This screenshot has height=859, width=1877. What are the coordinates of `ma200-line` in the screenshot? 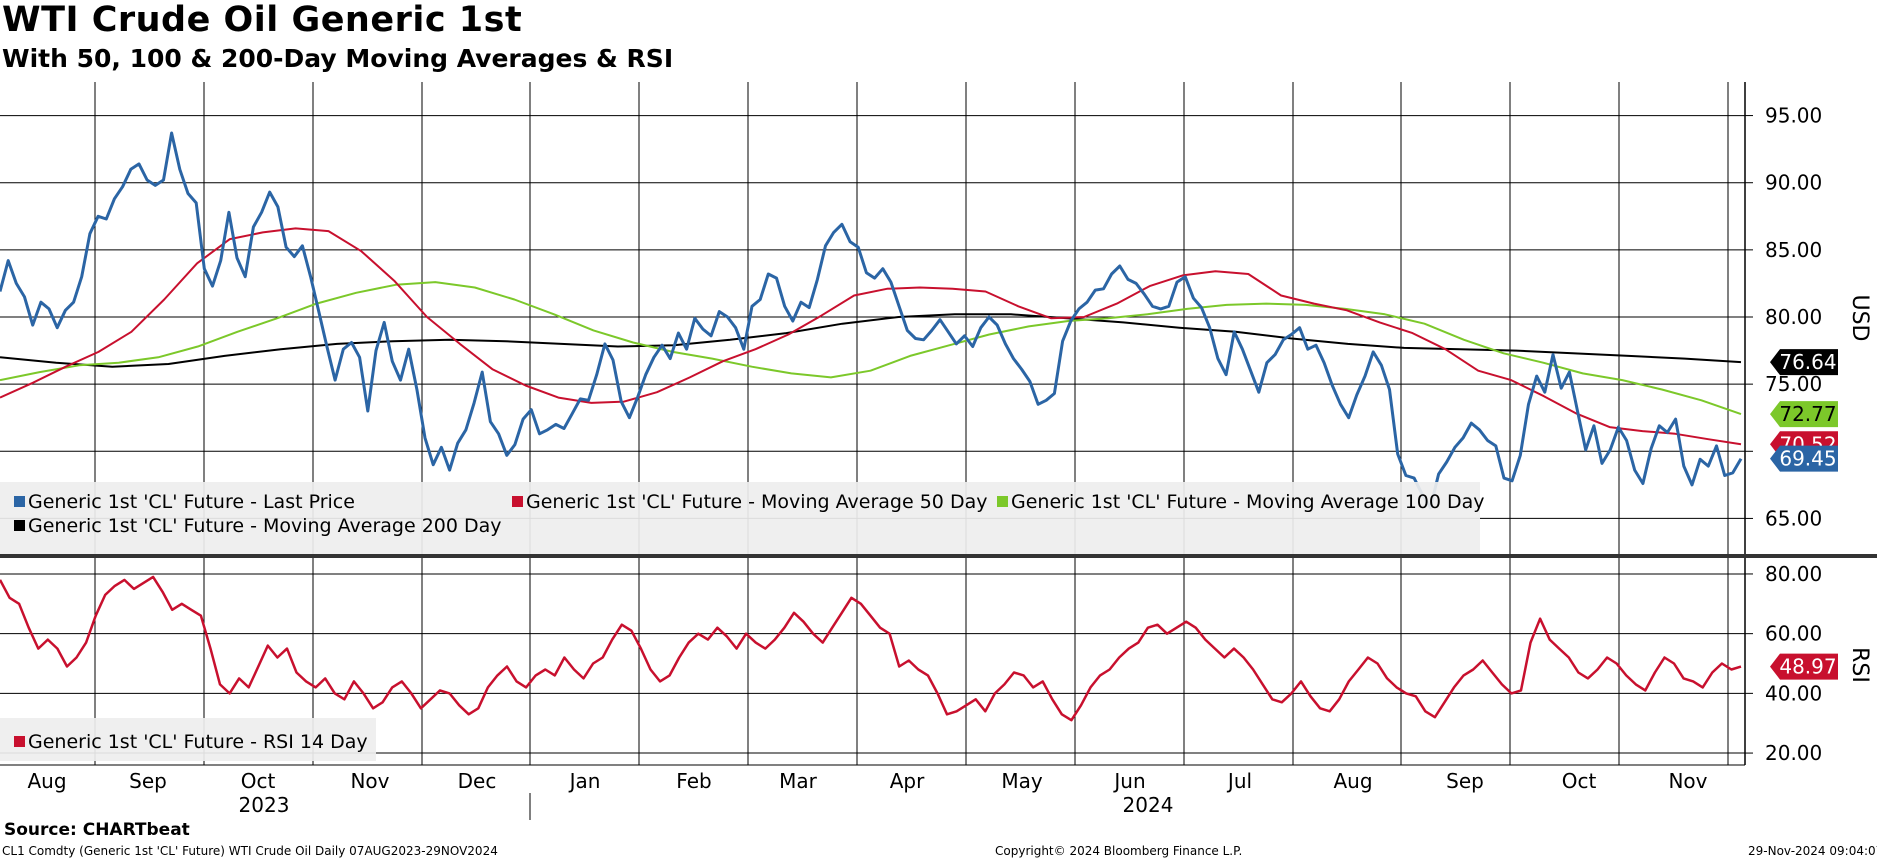 It's located at (871, 340).